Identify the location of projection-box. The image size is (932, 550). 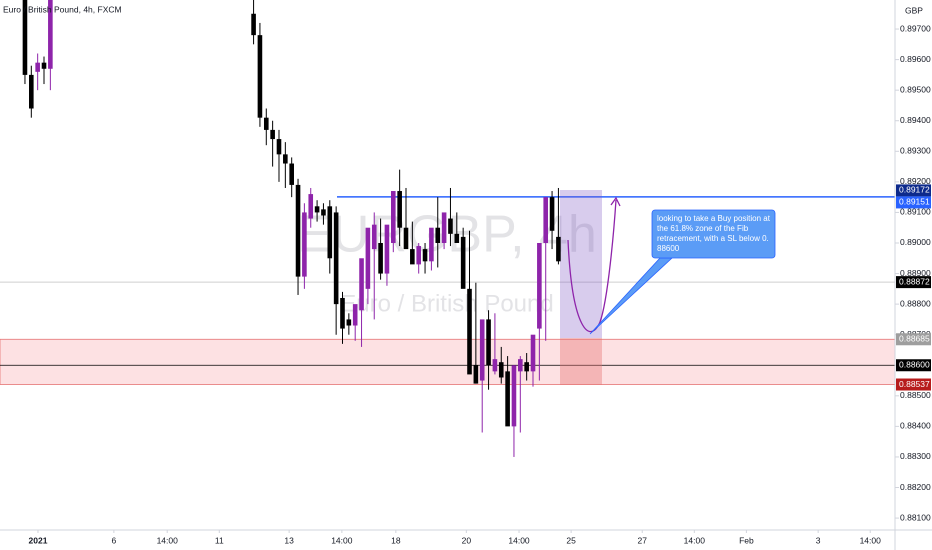
(581, 264).